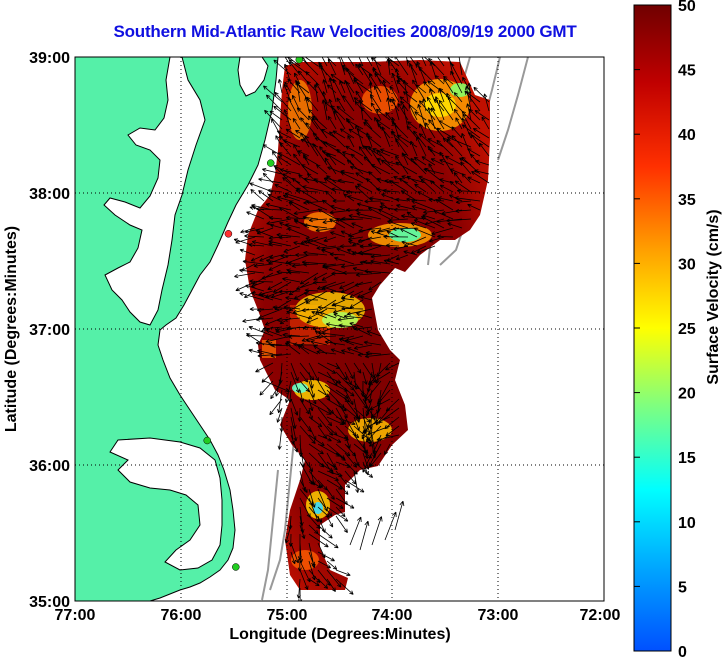  Describe the element at coordinates (49, 194) in the screenshot. I see `y-tick: 38:00` at that location.